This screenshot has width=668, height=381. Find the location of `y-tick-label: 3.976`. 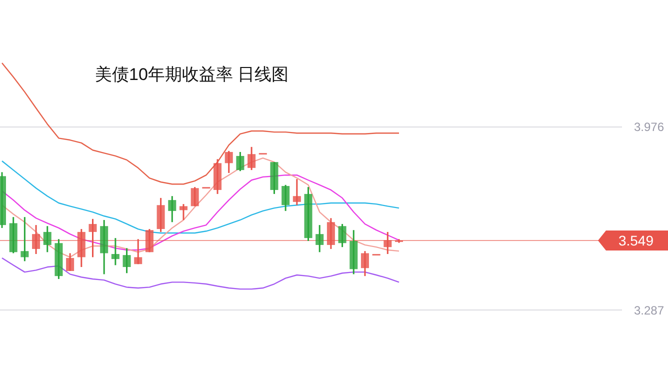

y-tick-label: 3.976 is located at coordinates (649, 127).